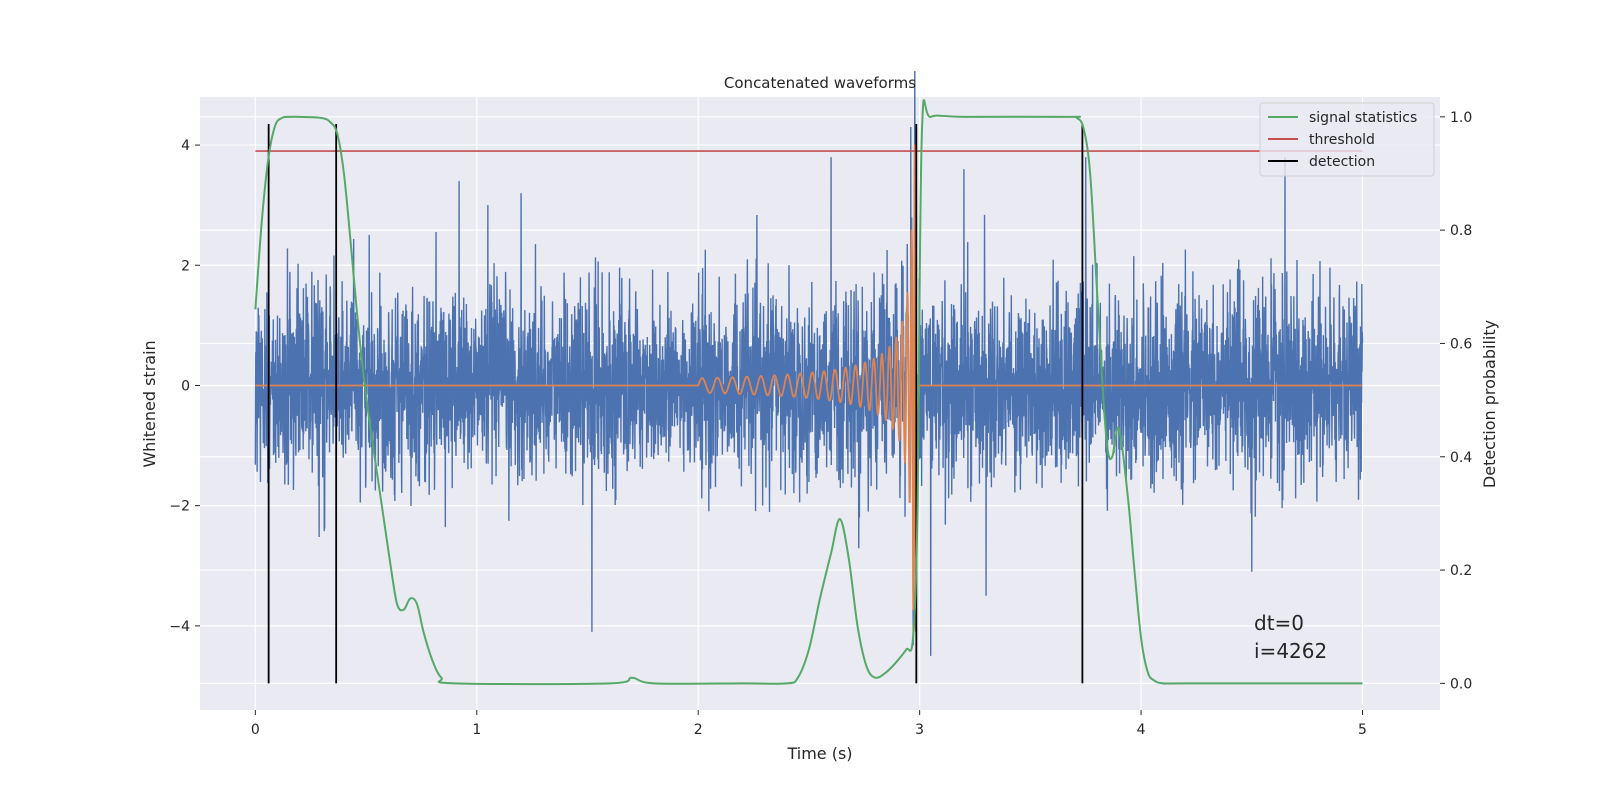 This screenshot has width=1600, height=800. Describe the element at coordinates (919, 730) in the screenshot. I see `x-tick-label: 3` at that location.